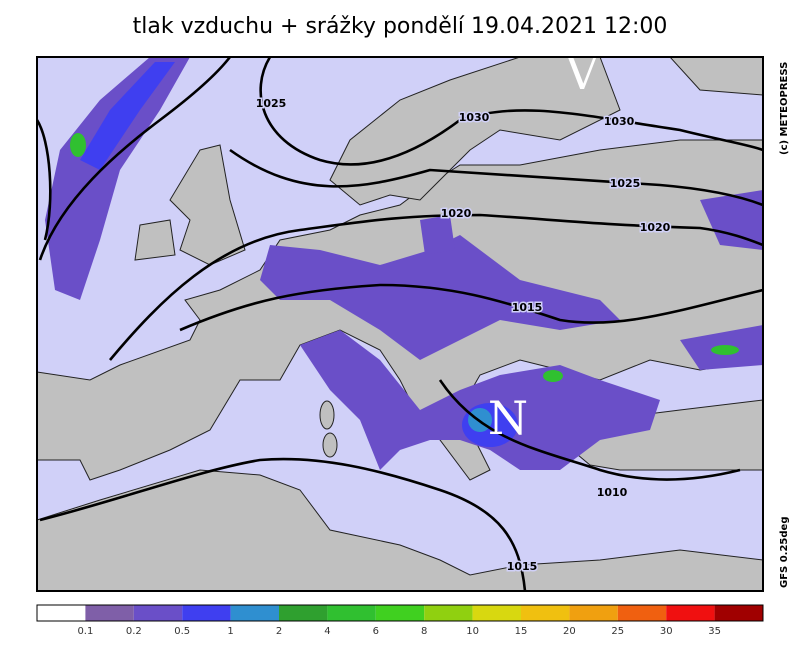 This screenshot has width=800, height=650. What do you see at coordinates (376, 631) in the screenshot?
I see `legend-label: 6` at bounding box center [376, 631].